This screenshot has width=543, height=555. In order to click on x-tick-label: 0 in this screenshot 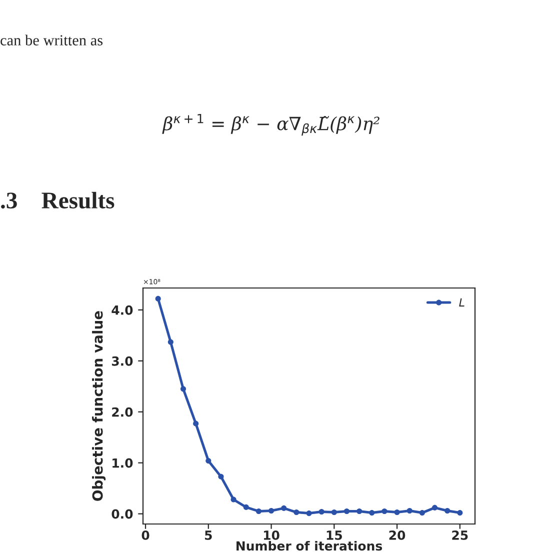, I will do `click(146, 535)`.